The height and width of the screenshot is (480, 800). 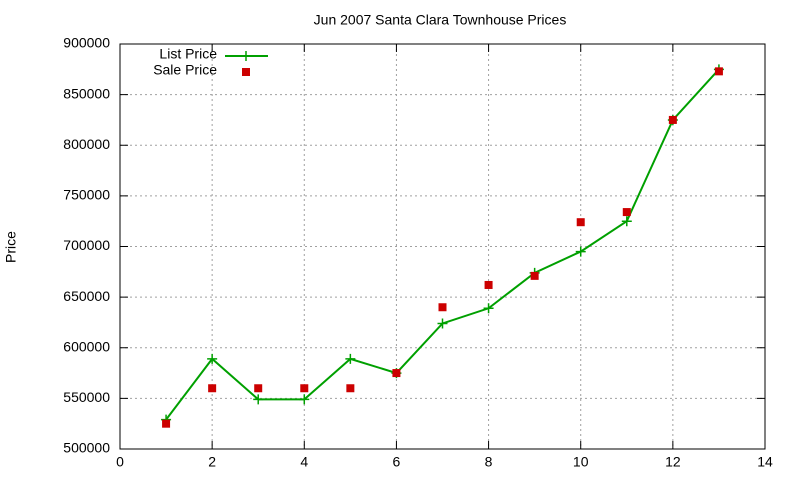 What do you see at coordinates (86, 93) in the screenshot?
I see `y-tick-label: 850000` at bounding box center [86, 93].